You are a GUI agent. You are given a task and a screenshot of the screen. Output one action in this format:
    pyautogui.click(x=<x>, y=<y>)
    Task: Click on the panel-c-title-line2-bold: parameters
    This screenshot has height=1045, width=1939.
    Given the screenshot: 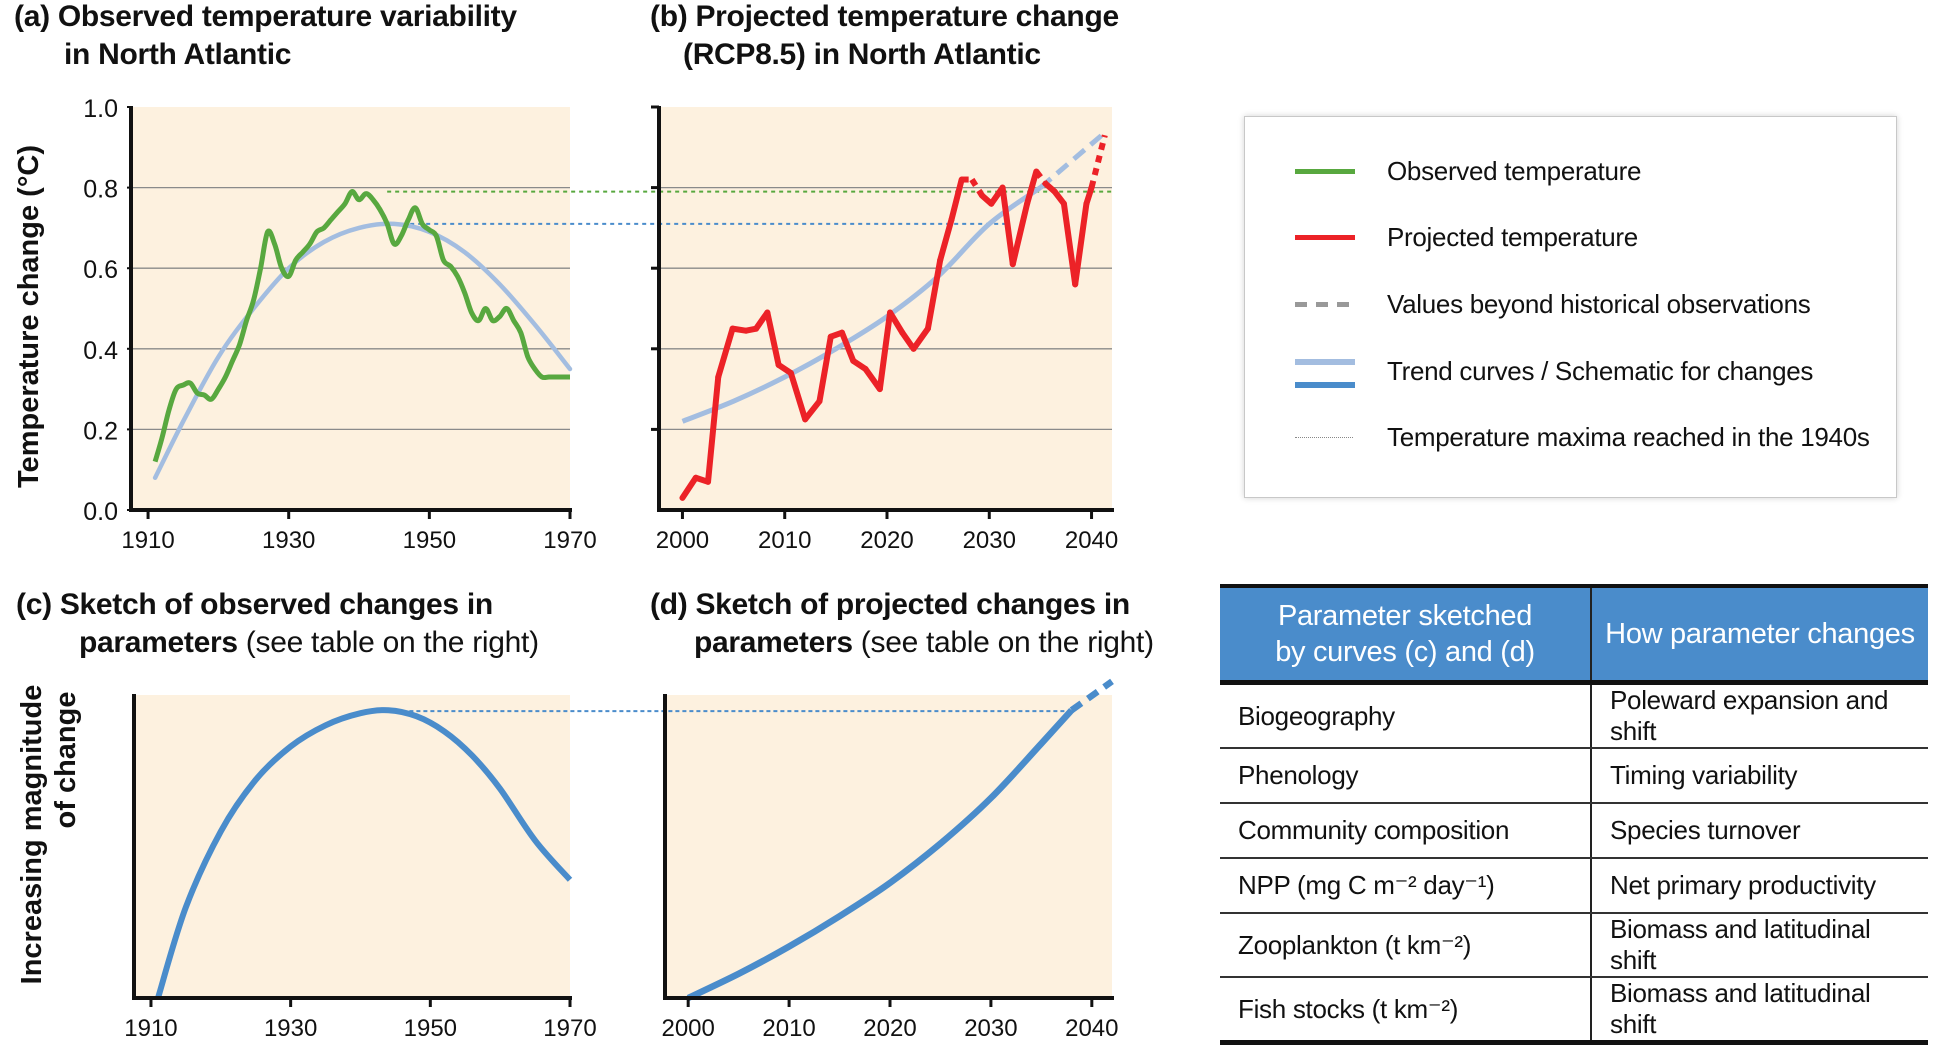 What is the action you would take?
    pyautogui.click(x=158, y=642)
    